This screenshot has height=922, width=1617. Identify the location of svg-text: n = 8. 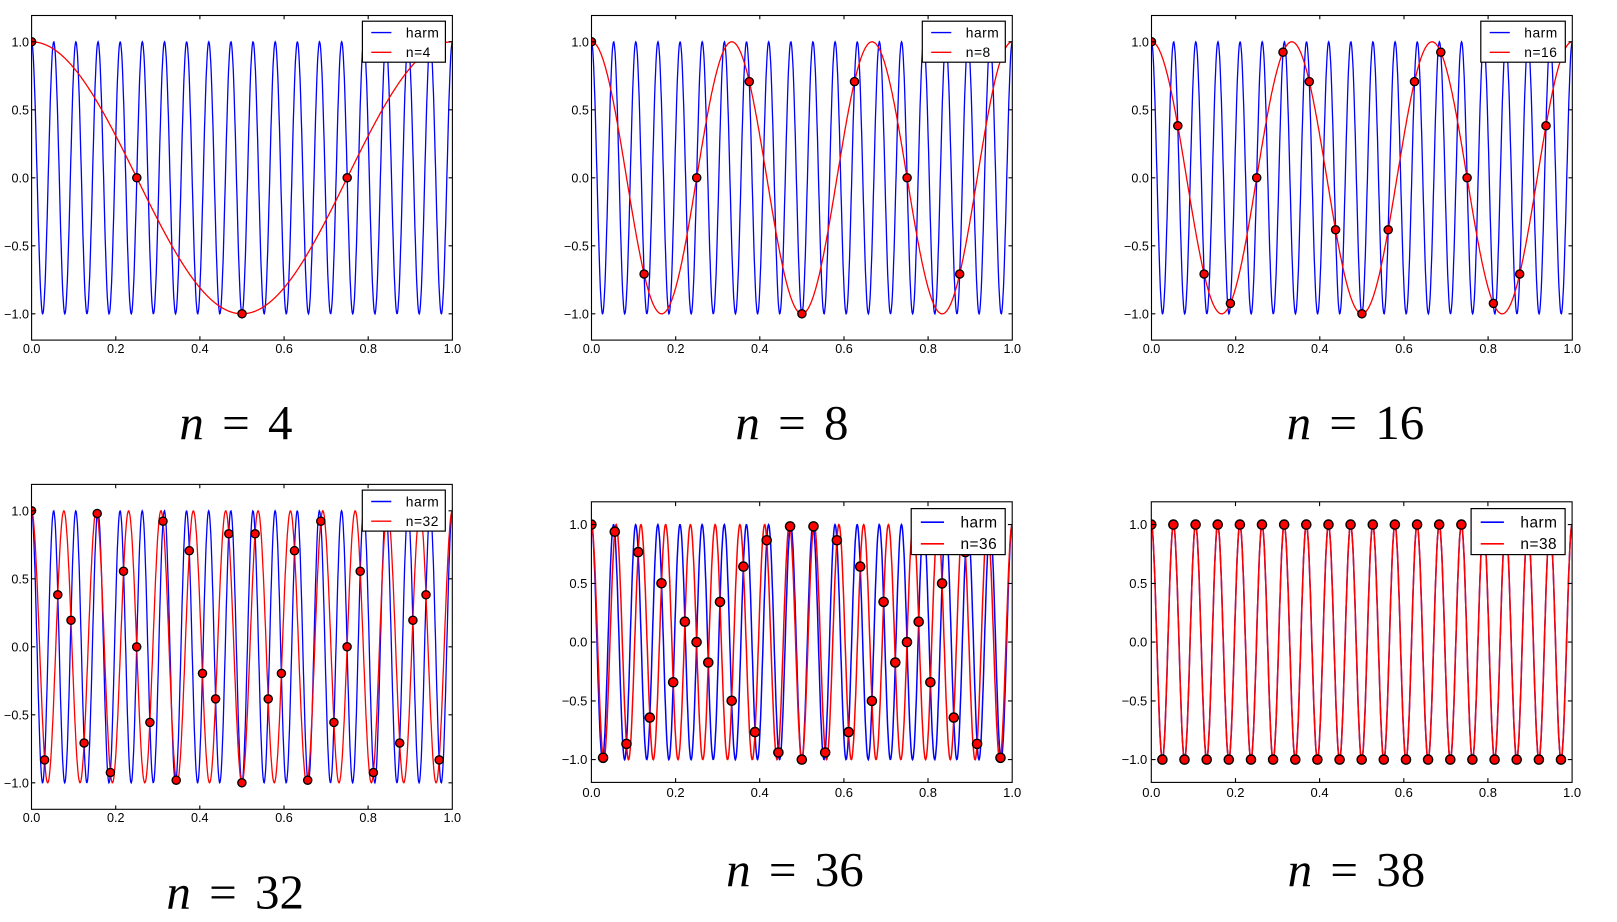
(791, 422).